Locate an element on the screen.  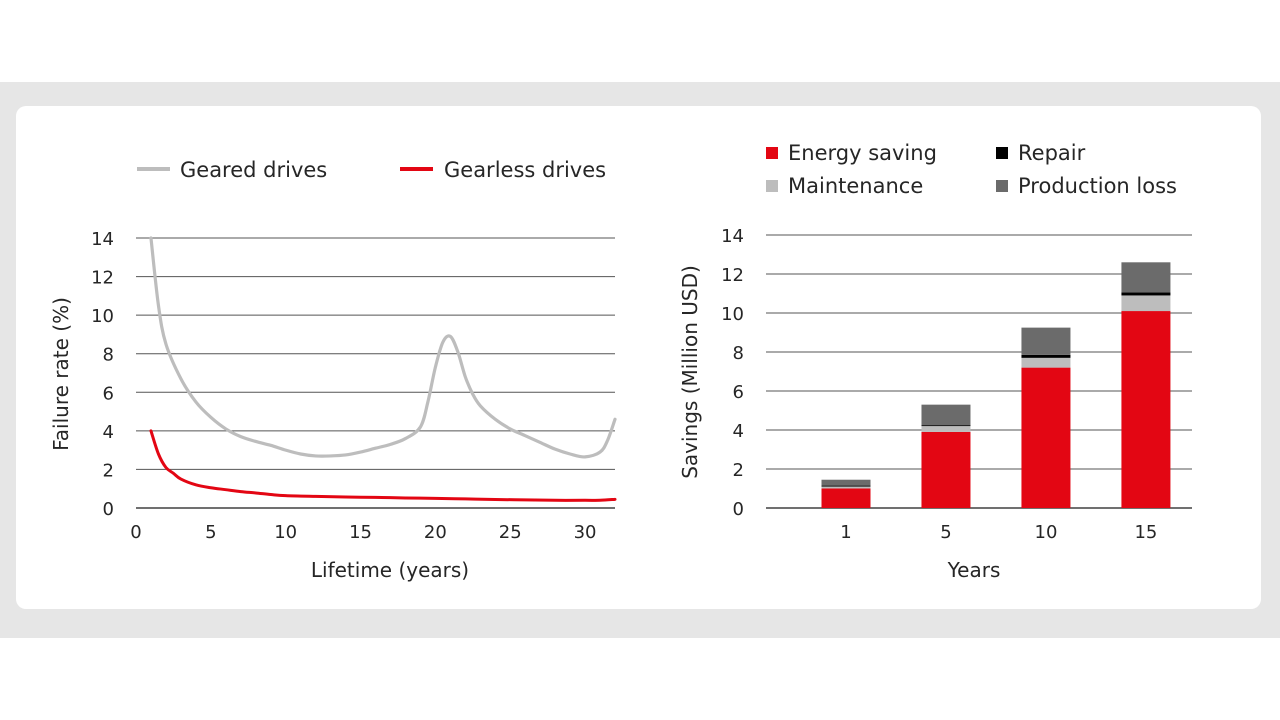
bar-chart-x-axis-title: Years is located at coordinates (974, 570).